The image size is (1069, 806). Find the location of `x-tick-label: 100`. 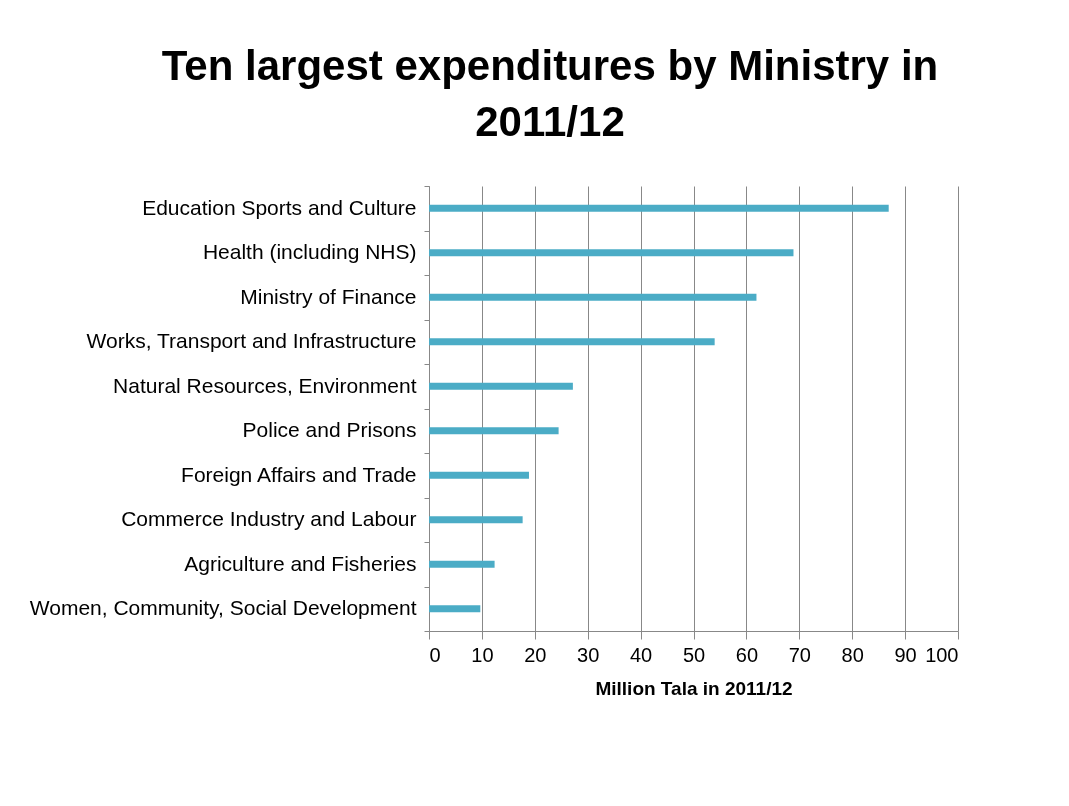

x-tick-label: 100 is located at coordinates (942, 654).